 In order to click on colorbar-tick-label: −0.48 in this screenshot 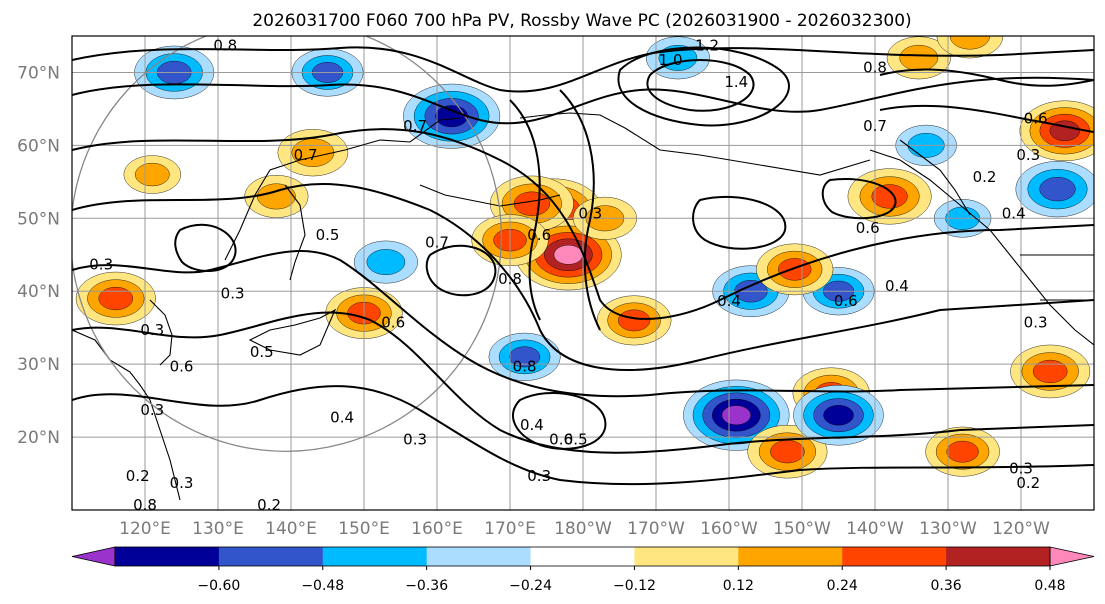, I will do `click(322, 586)`.